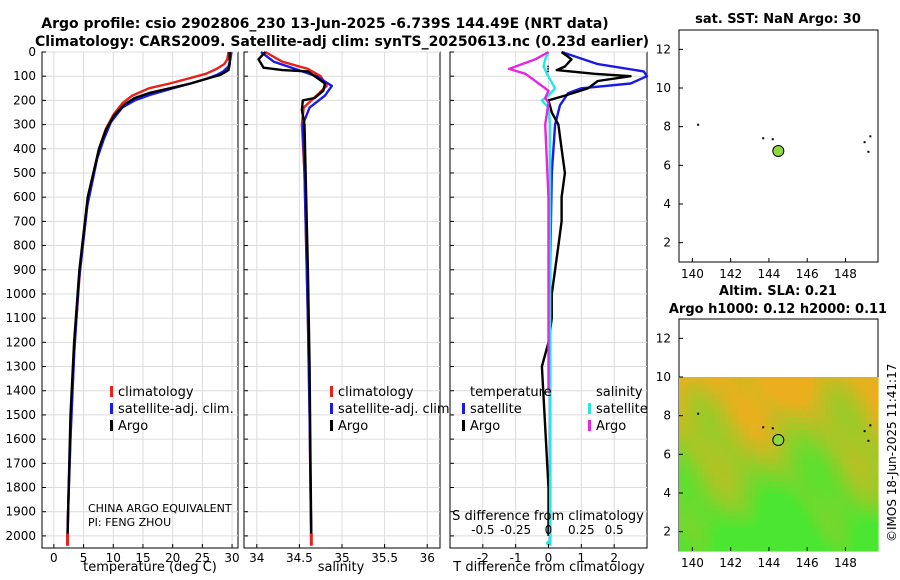 The width and height of the screenshot is (900, 580). Describe the element at coordinates (111, 391) in the screenshot. I see `legend-climatology-swatch` at that location.